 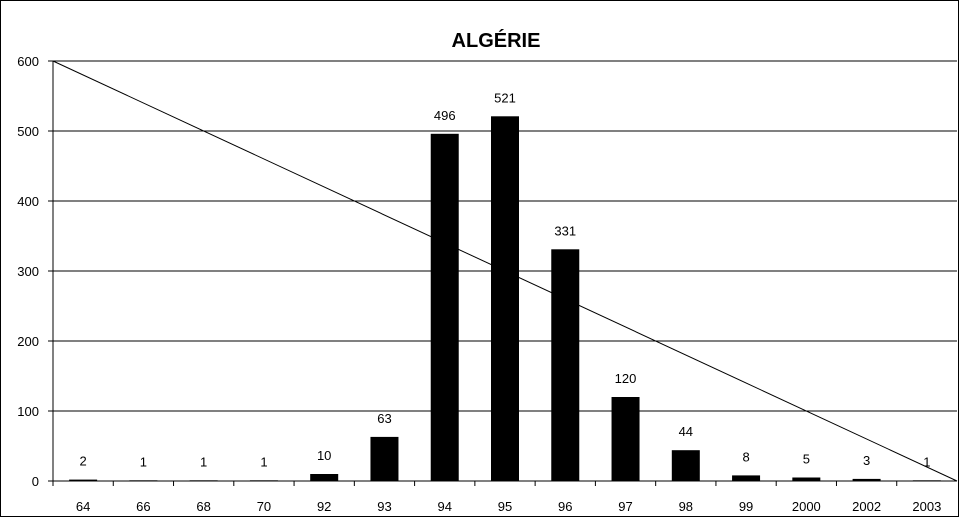 I want to click on x-tick-label: 2003, so click(x=926, y=506).